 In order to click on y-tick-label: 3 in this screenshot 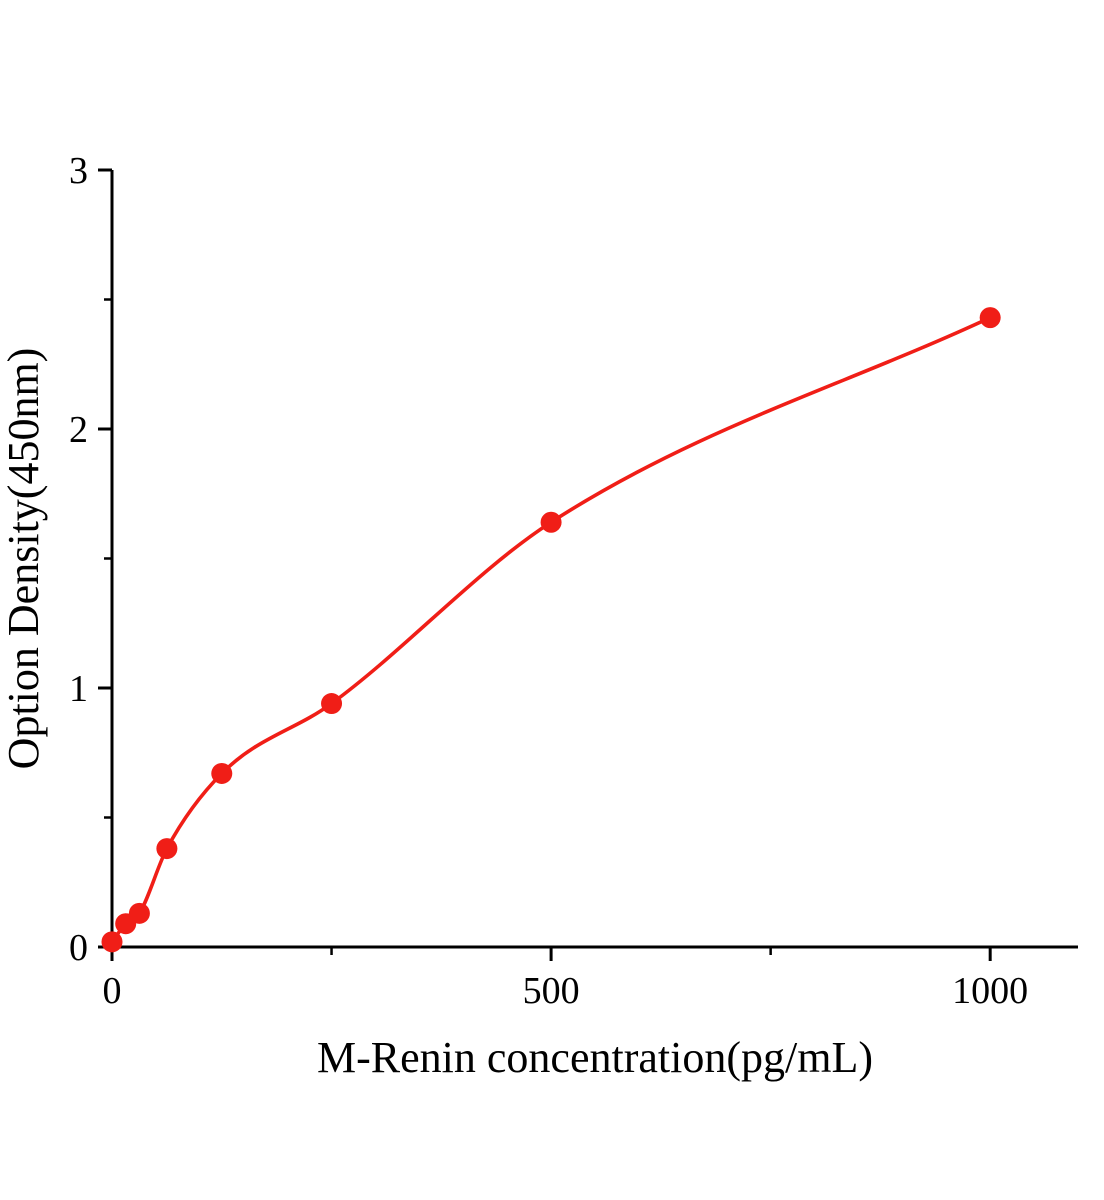, I will do `click(78, 171)`.